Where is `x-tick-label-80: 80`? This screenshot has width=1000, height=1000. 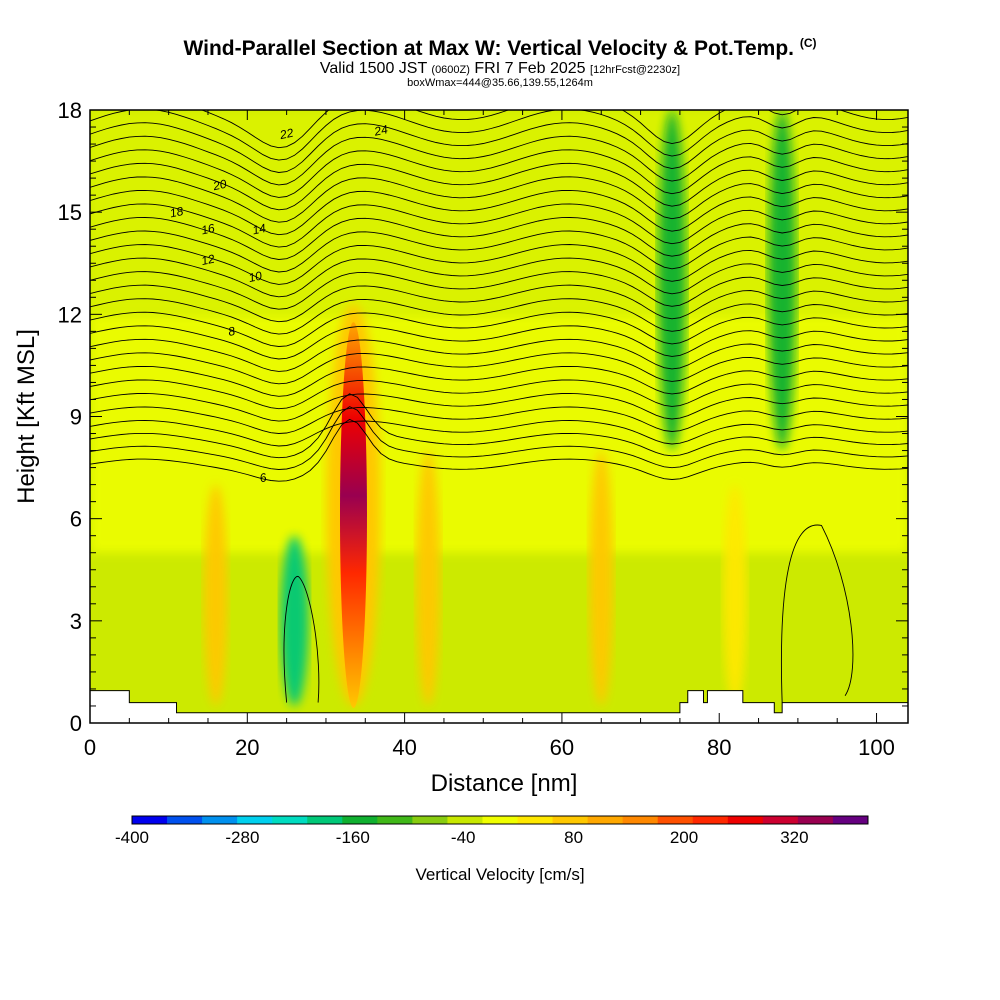 x-tick-label-80: 80 is located at coordinates (719, 747).